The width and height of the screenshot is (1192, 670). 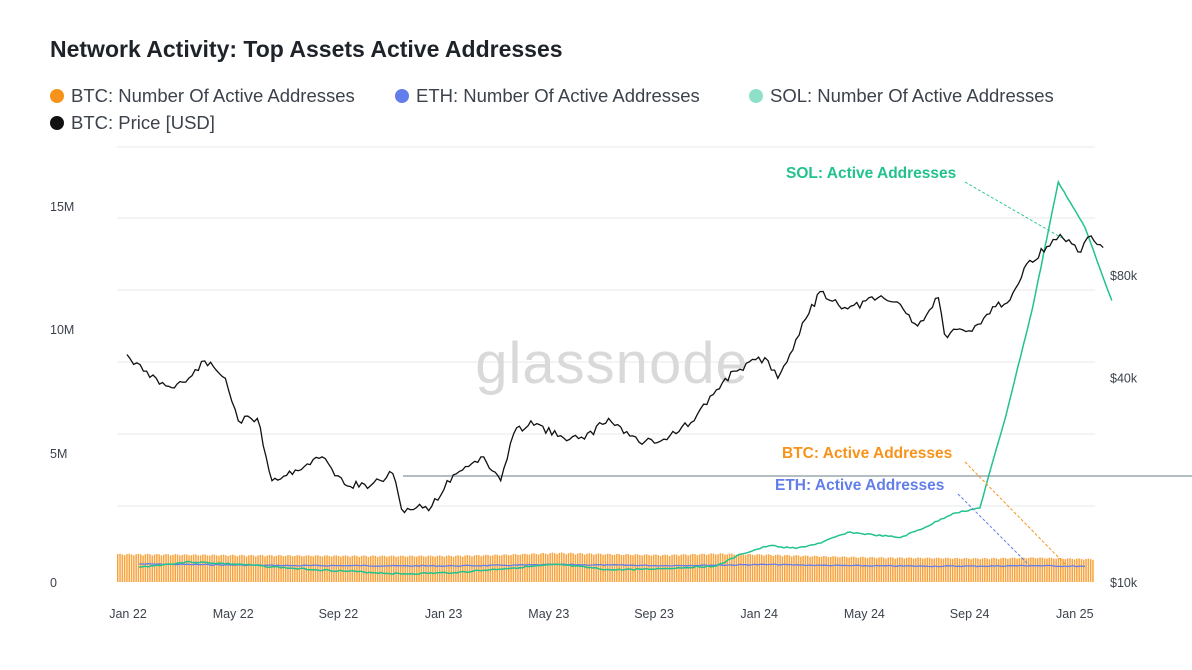 What do you see at coordinates (871, 173) in the screenshot?
I see `annotation-sol: SOL: Active Addresses` at bounding box center [871, 173].